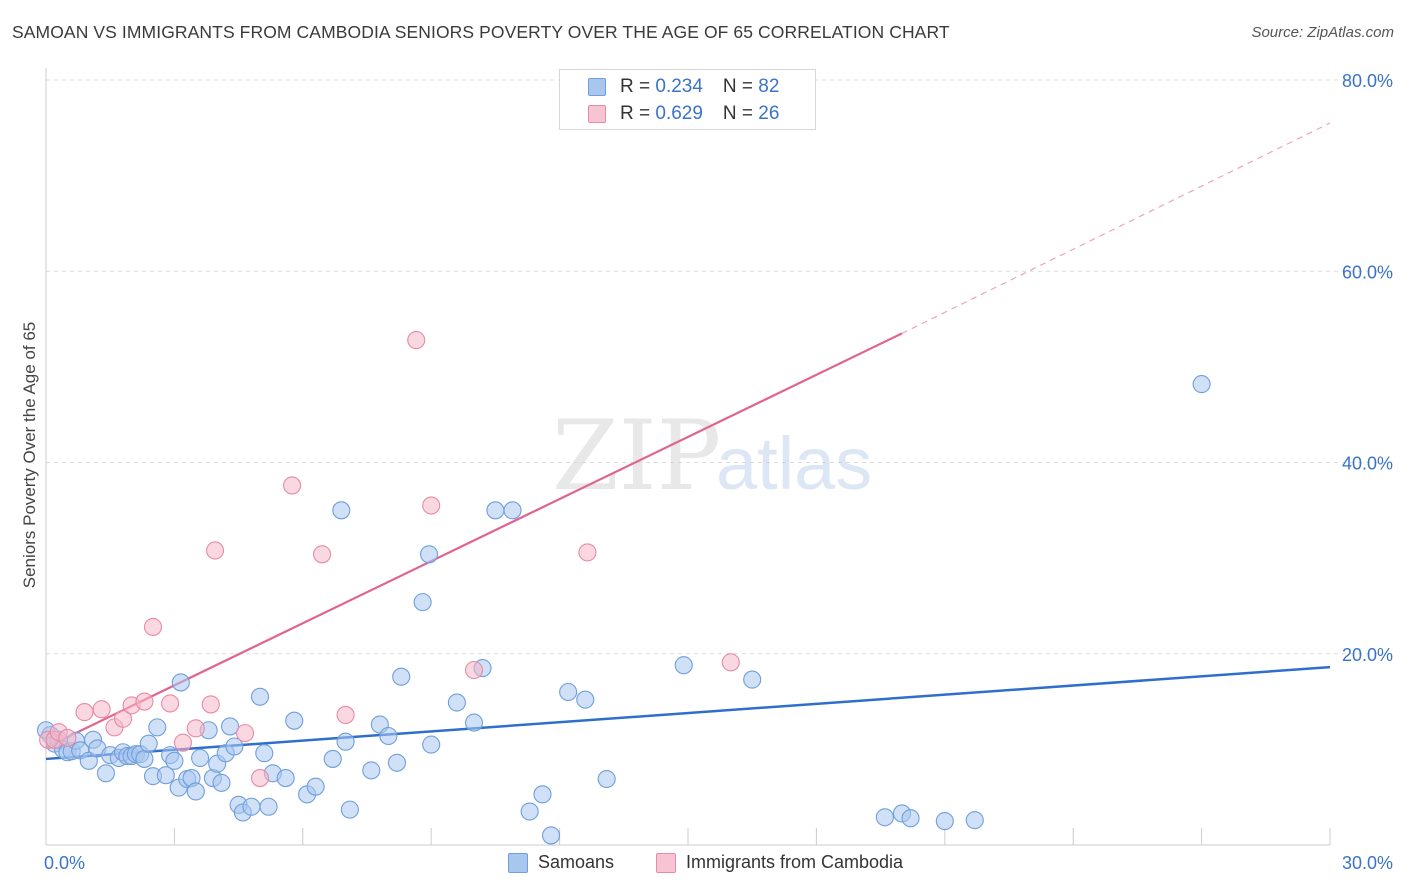 This screenshot has height=892, width=1406. What do you see at coordinates (1322, 32) in the screenshot?
I see `source-credit: Source: ZipAtlas.com` at bounding box center [1322, 32].